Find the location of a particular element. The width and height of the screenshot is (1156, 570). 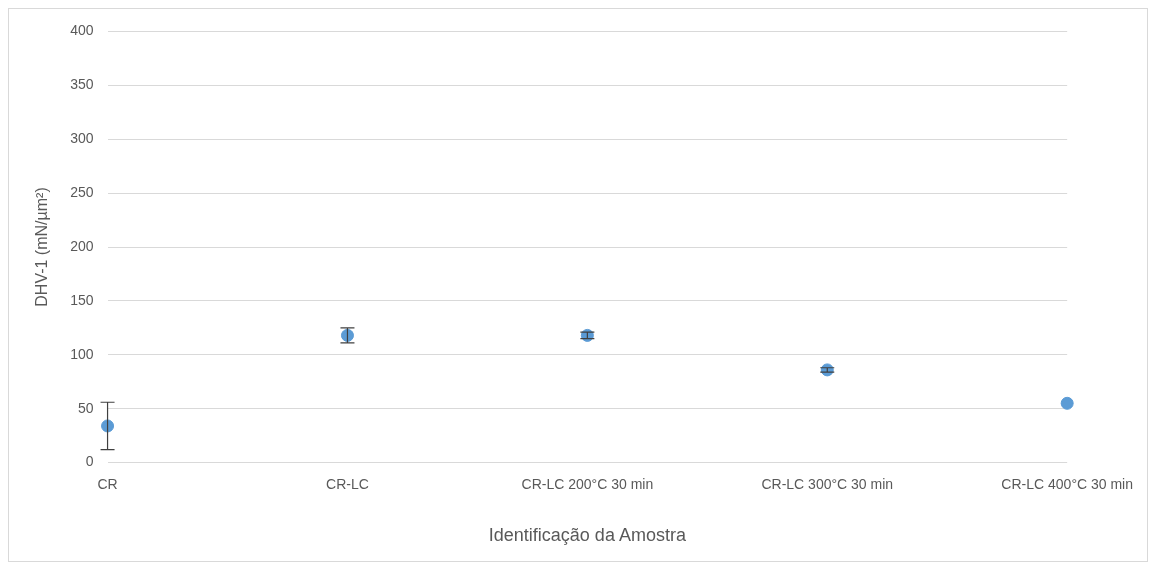

point is located at coordinates (1067, 403).